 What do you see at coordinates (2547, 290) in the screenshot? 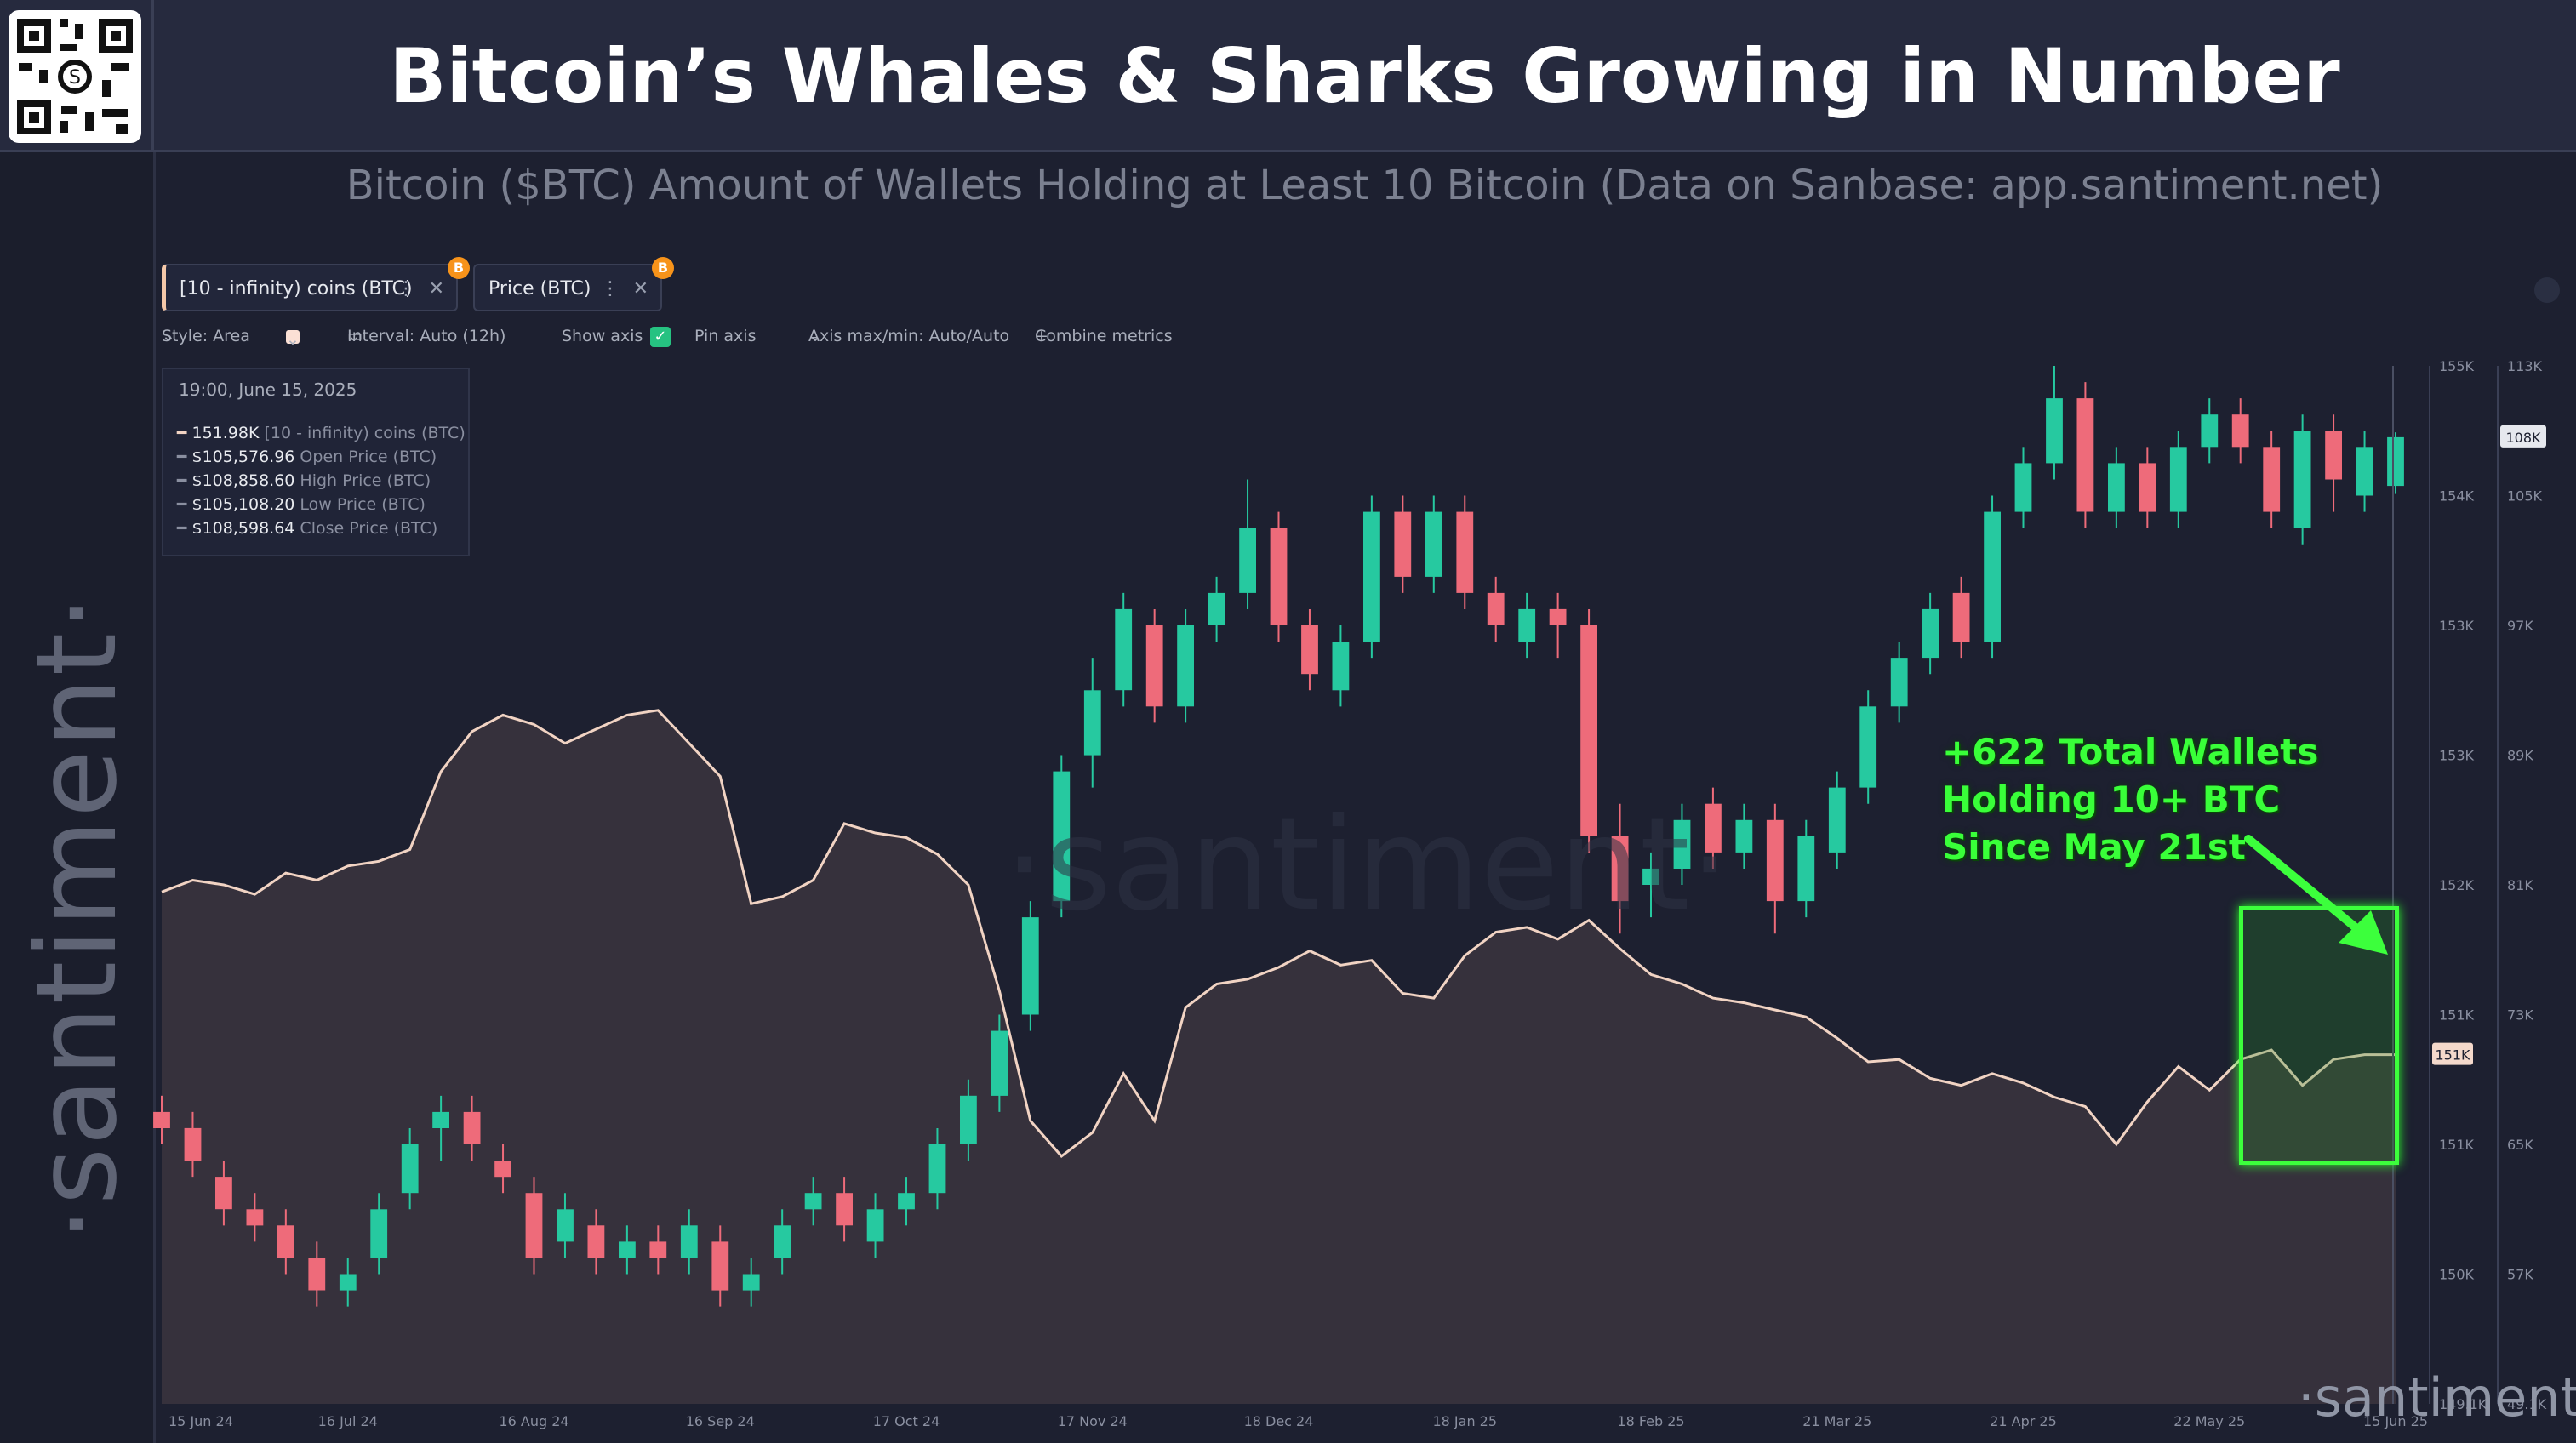
I see `settings-dot-icon` at bounding box center [2547, 290].